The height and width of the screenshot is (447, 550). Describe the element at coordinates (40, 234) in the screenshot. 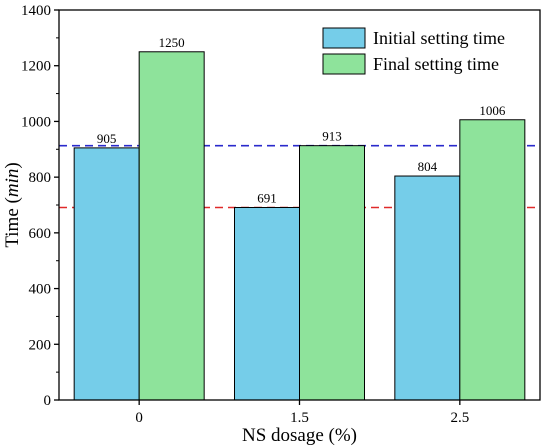

I see `y-tick-label-3: 600` at that location.